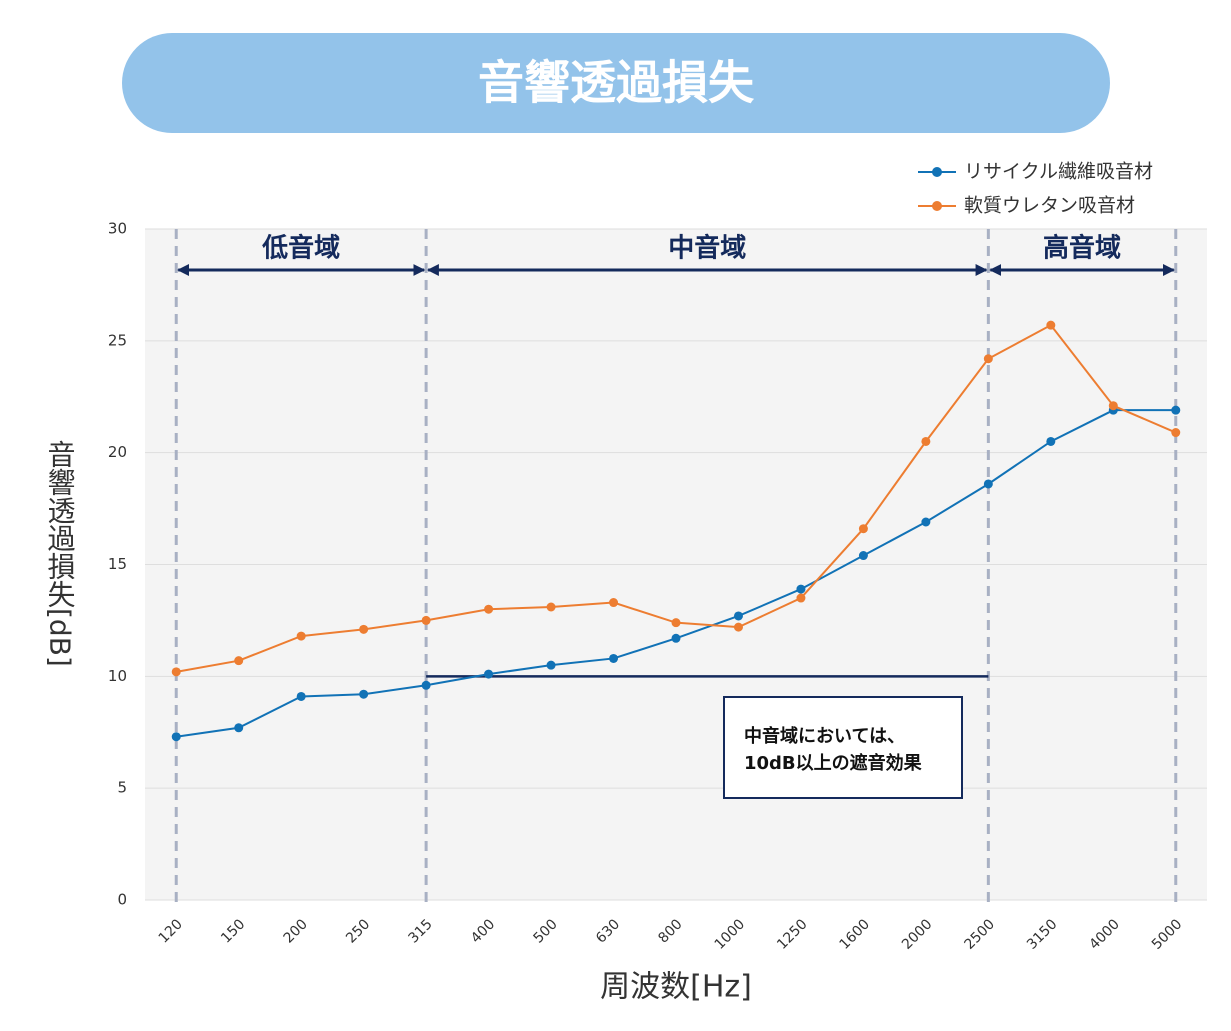 The width and height of the screenshot is (1231, 1031). I want to click on x-tick-label: 1000, so click(730, 934).